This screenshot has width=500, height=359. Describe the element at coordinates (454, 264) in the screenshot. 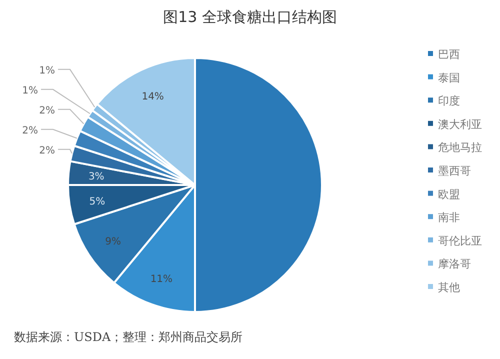

I see `legend-label: 摩洛哥` at that location.